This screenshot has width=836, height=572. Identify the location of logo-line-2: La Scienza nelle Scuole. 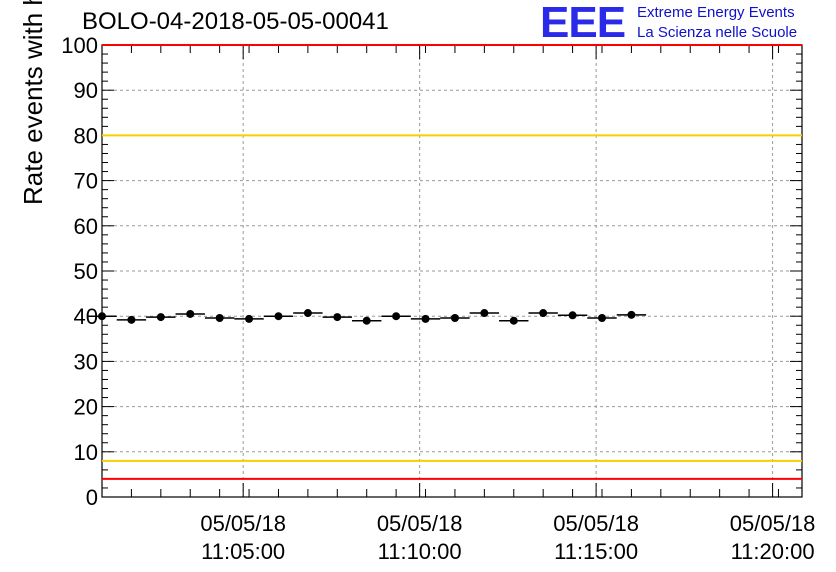
(717, 32).